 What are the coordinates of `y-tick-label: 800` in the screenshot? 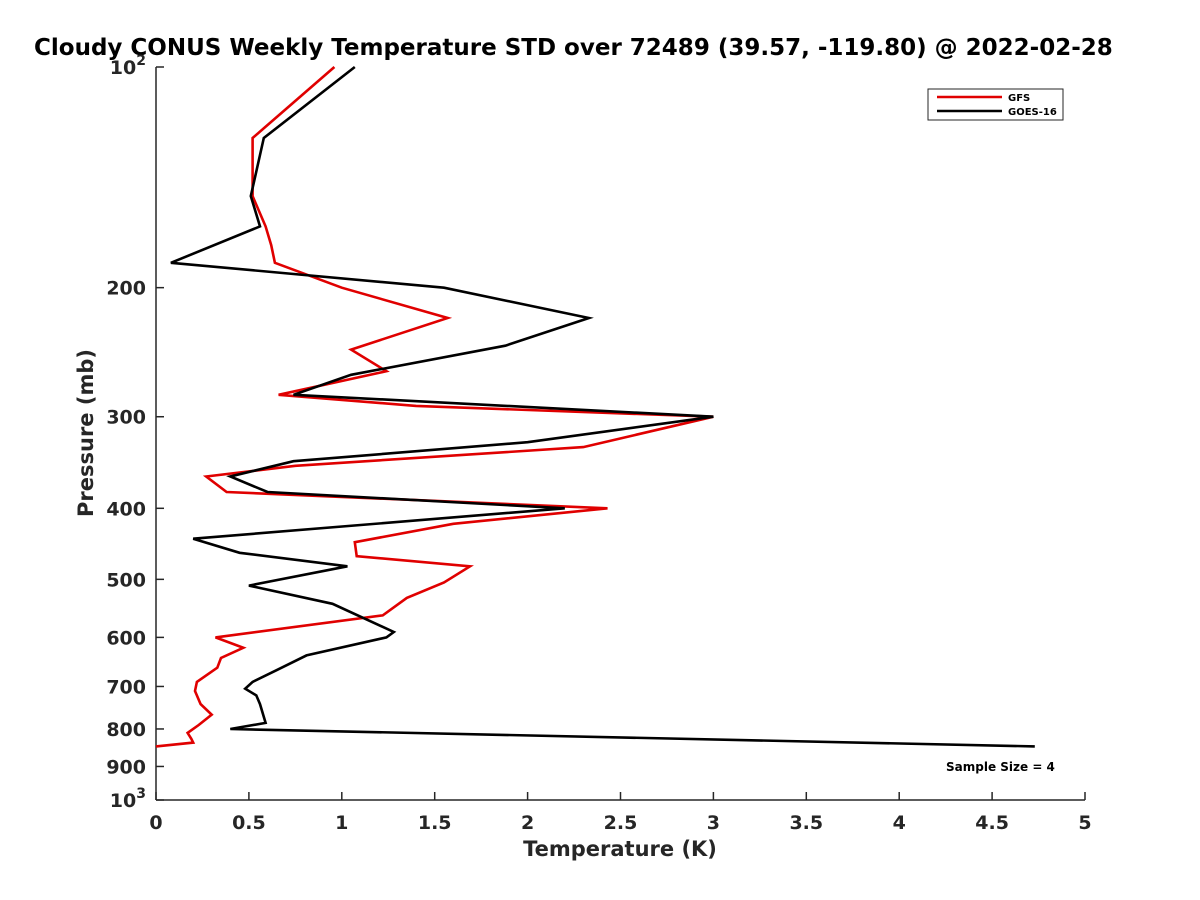 It's located at (126, 730).